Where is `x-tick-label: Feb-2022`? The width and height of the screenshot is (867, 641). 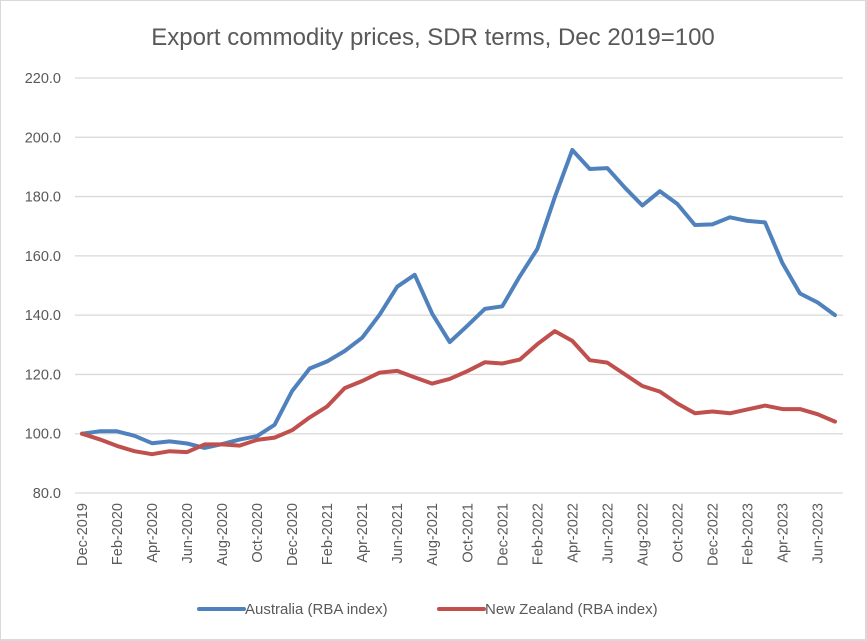 x-tick-label: Feb-2022 is located at coordinates (538, 534).